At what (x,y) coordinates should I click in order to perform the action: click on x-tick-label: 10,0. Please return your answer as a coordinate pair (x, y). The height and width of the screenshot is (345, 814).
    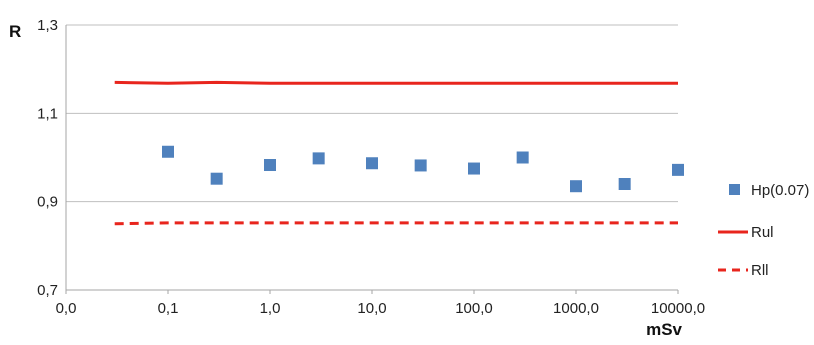
    Looking at the image, I should click on (371, 308).